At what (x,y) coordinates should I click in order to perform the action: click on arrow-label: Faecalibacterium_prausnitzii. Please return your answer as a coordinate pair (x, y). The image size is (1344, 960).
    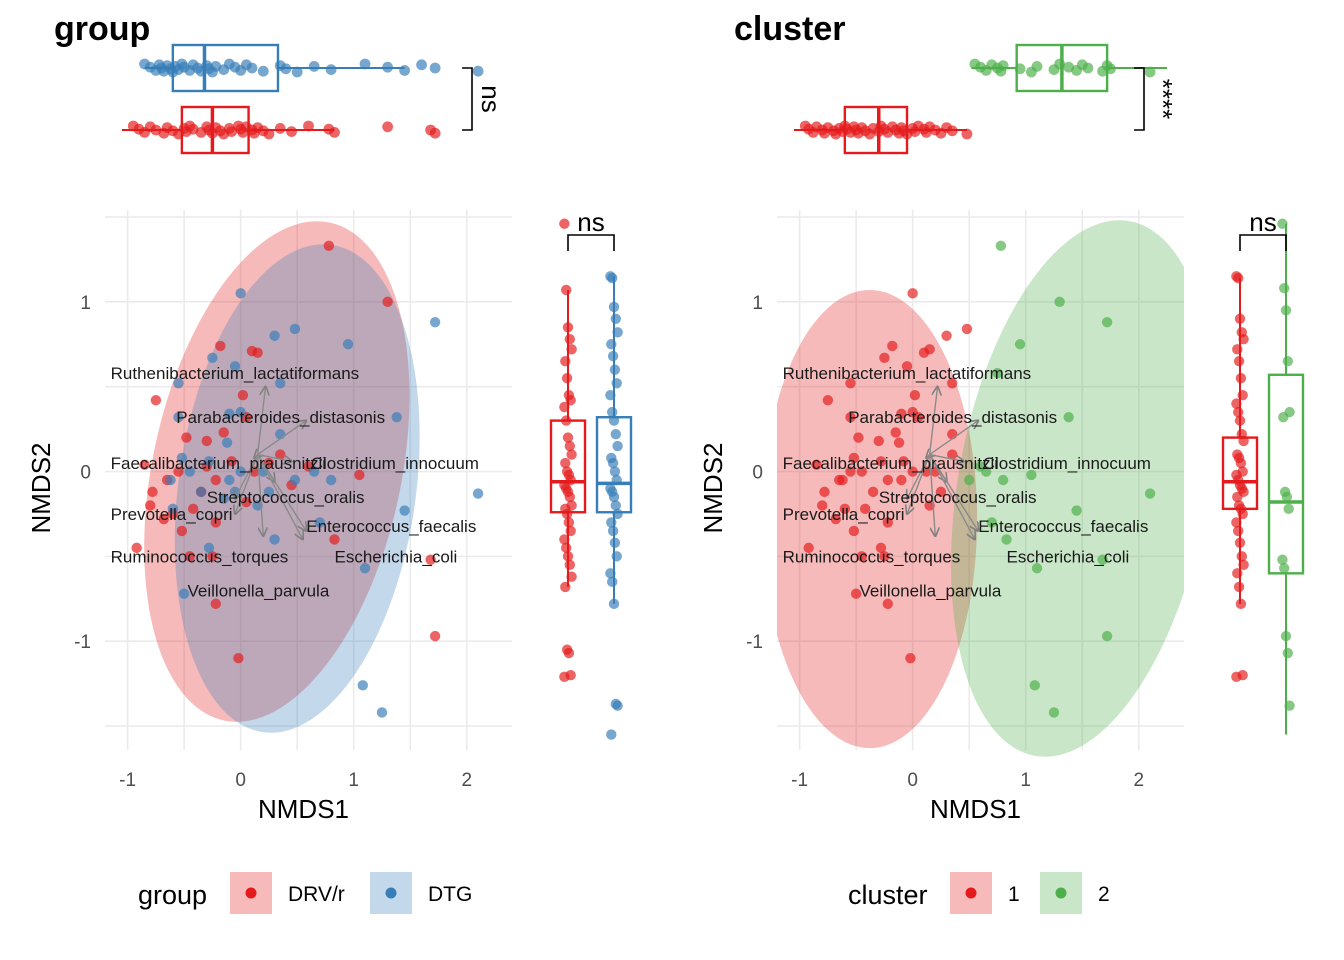
    Looking at the image, I should click on (218, 463).